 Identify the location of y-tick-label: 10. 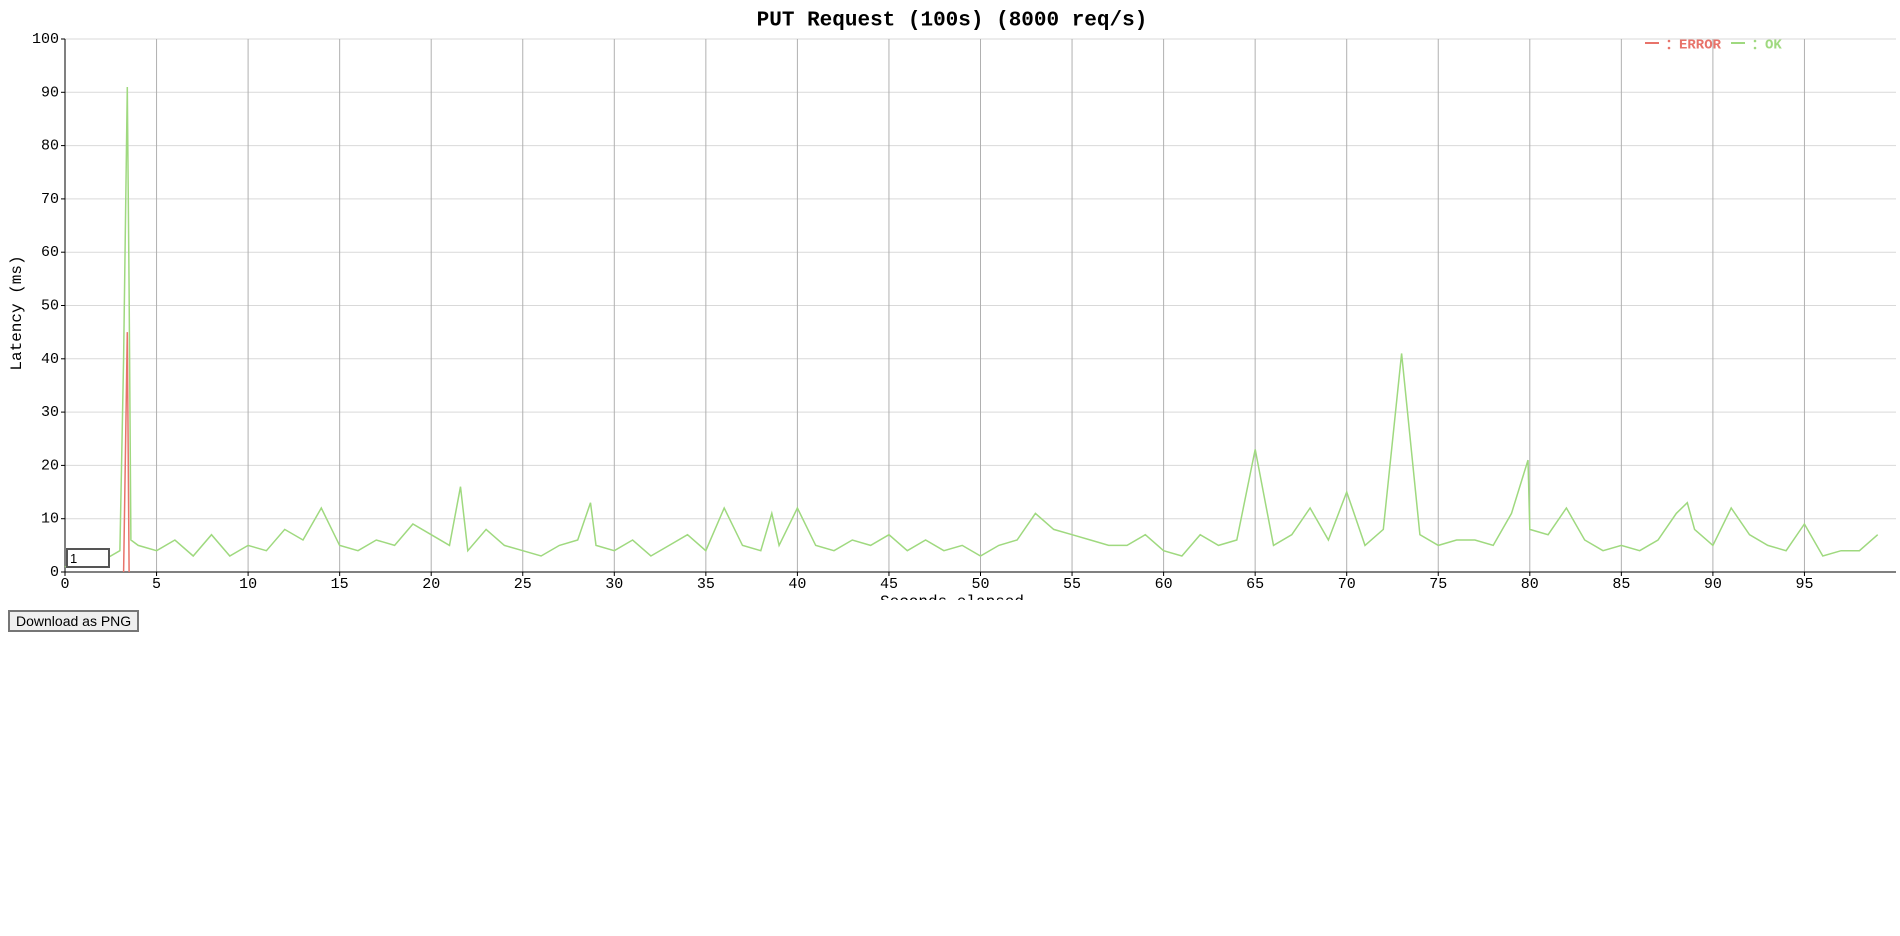
(50, 519).